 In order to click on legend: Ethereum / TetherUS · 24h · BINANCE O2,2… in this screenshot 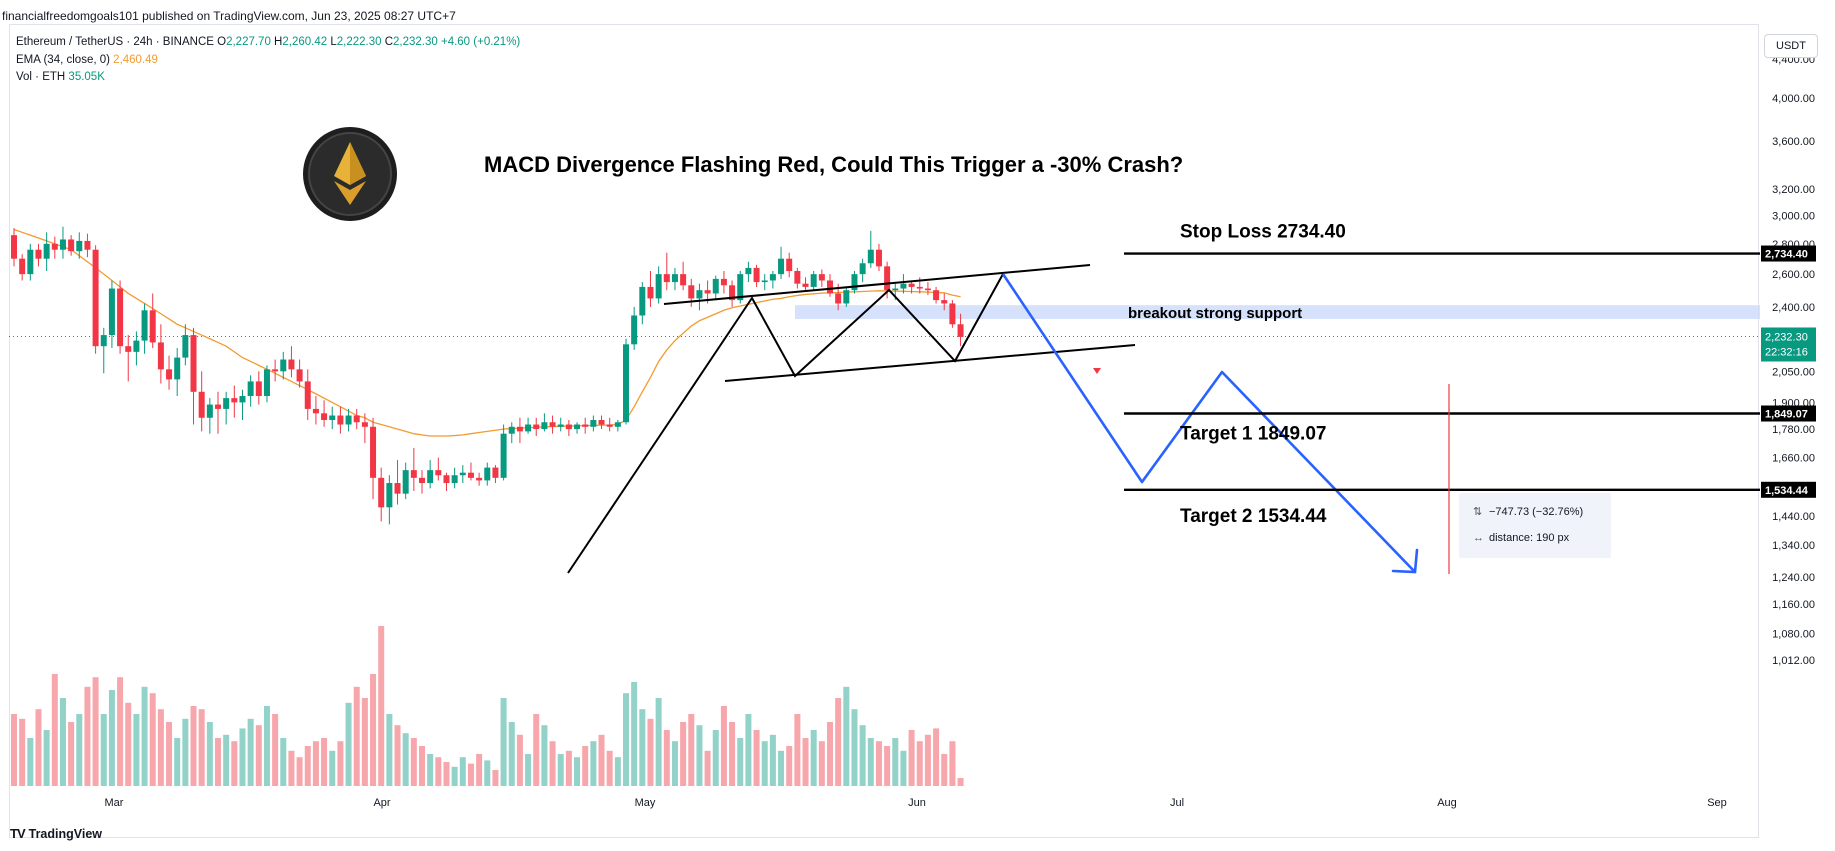, I will do `click(268, 60)`.